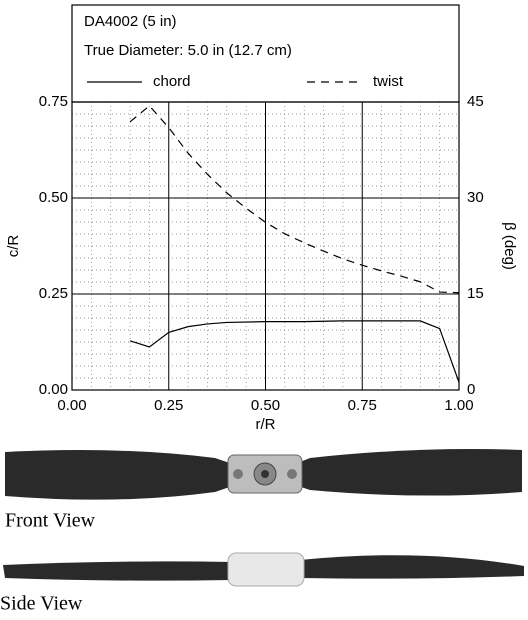 This screenshot has width=528, height=620. What do you see at coordinates (475, 293) in the screenshot?
I see `y2-tick-label: 15` at bounding box center [475, 293].